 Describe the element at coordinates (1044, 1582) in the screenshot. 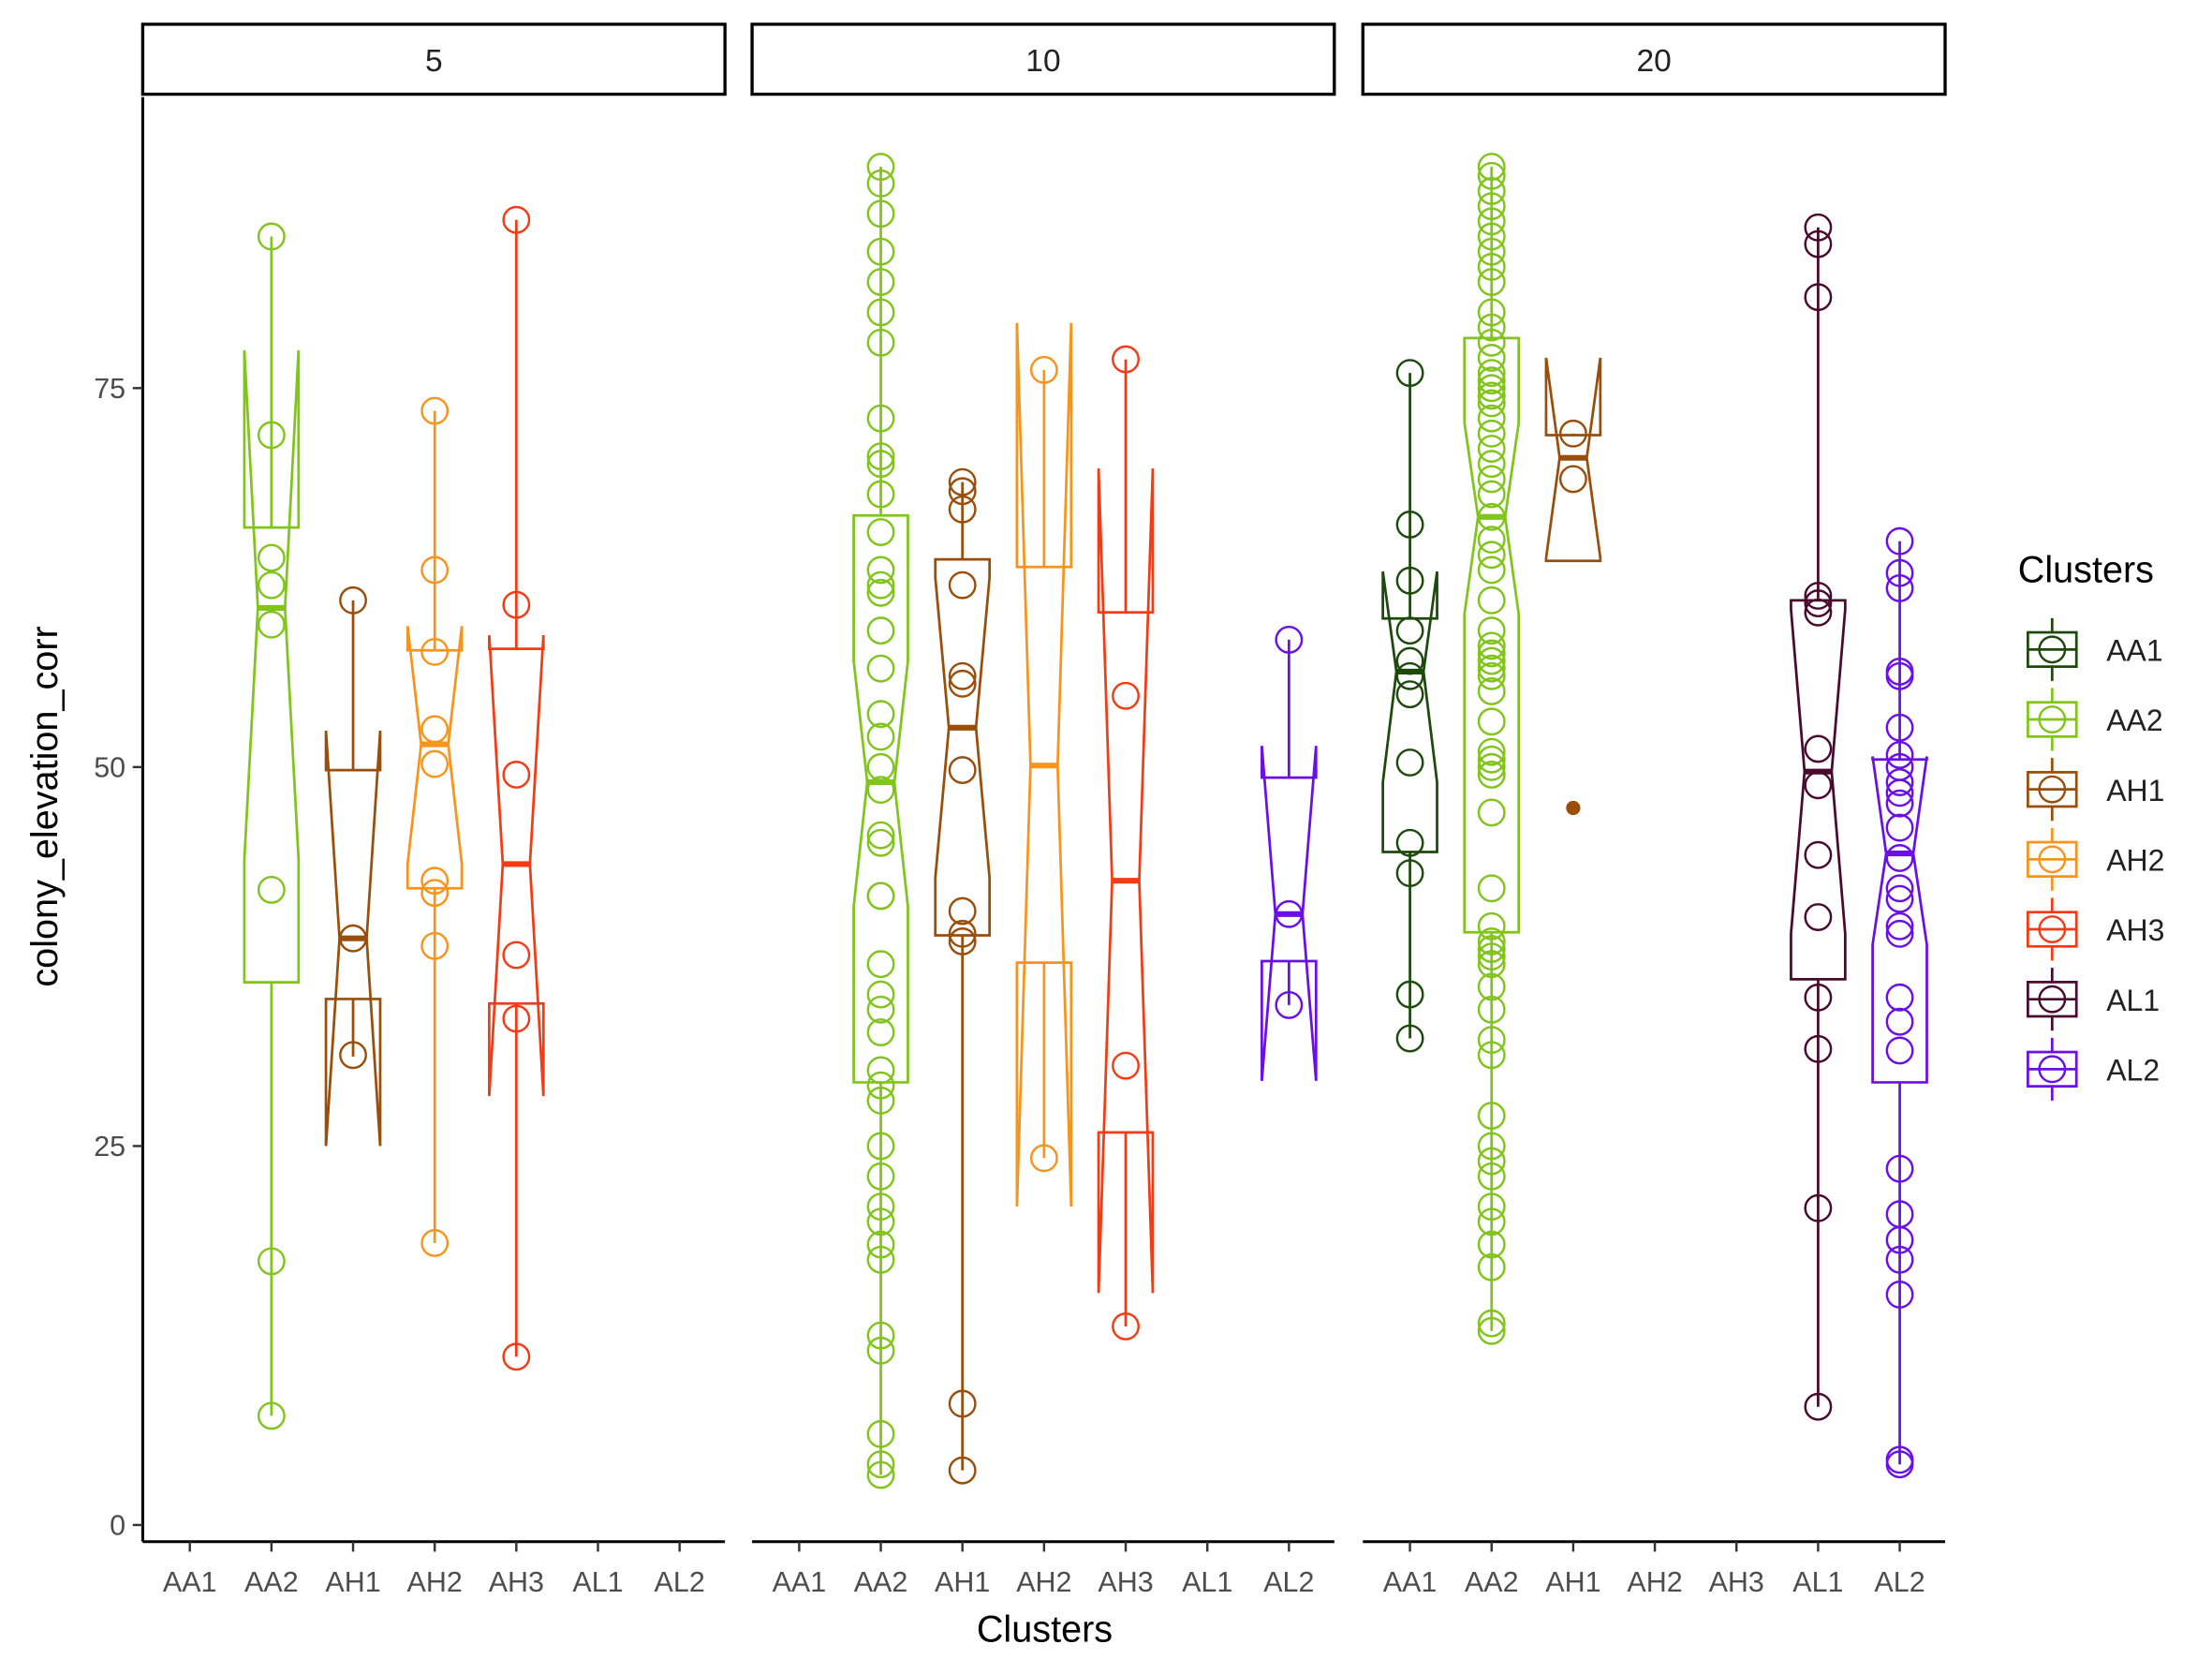

I see `x-tick-label: AH2` at that location.